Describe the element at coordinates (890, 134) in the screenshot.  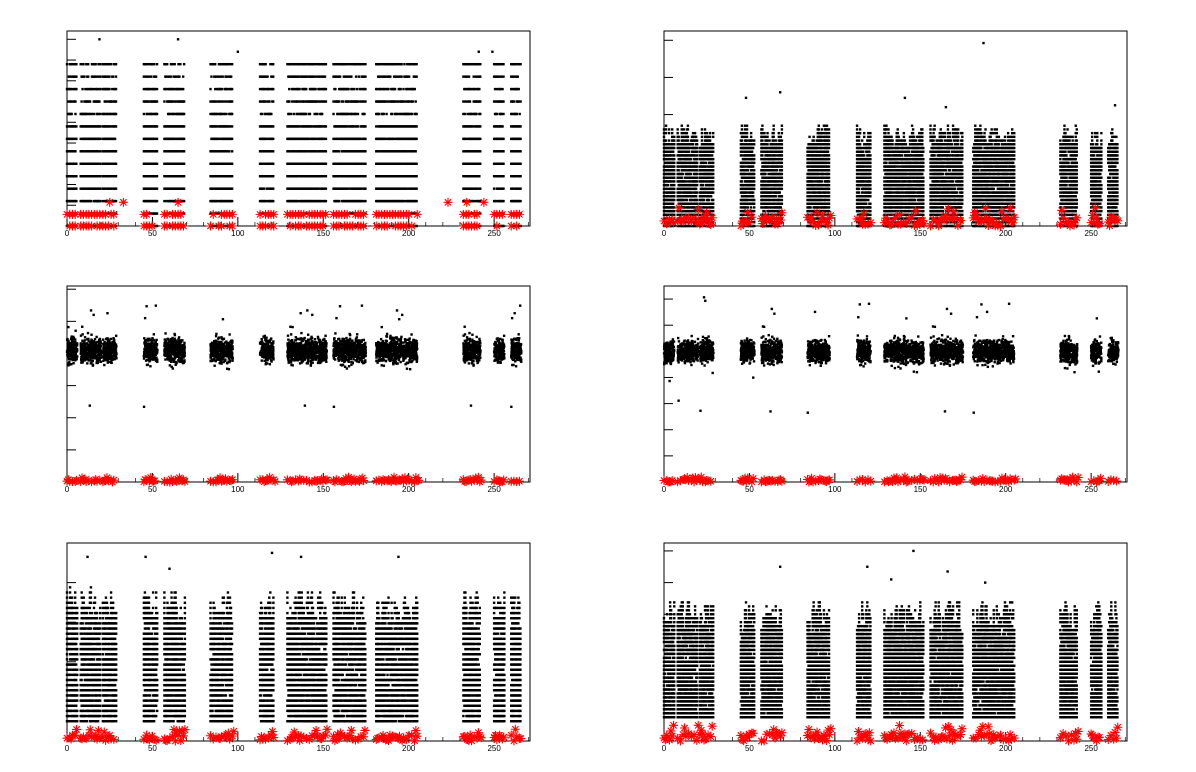
I see `series-black-points` at that location.